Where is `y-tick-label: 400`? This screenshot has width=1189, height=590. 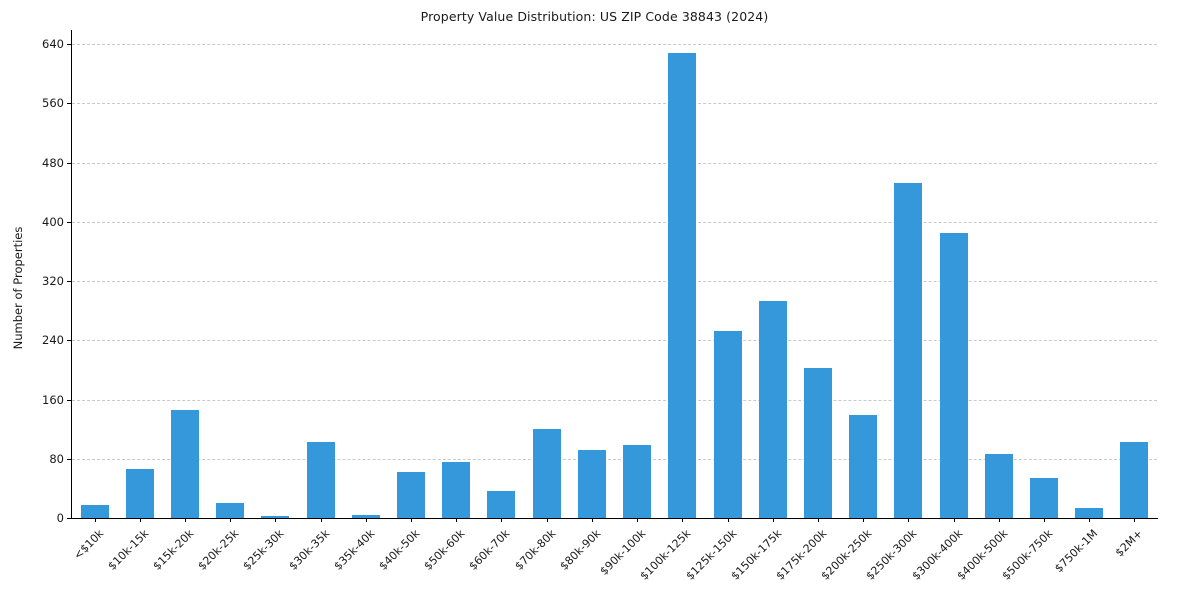
y-tick-label: 400 is located at coordinates (53, 221).